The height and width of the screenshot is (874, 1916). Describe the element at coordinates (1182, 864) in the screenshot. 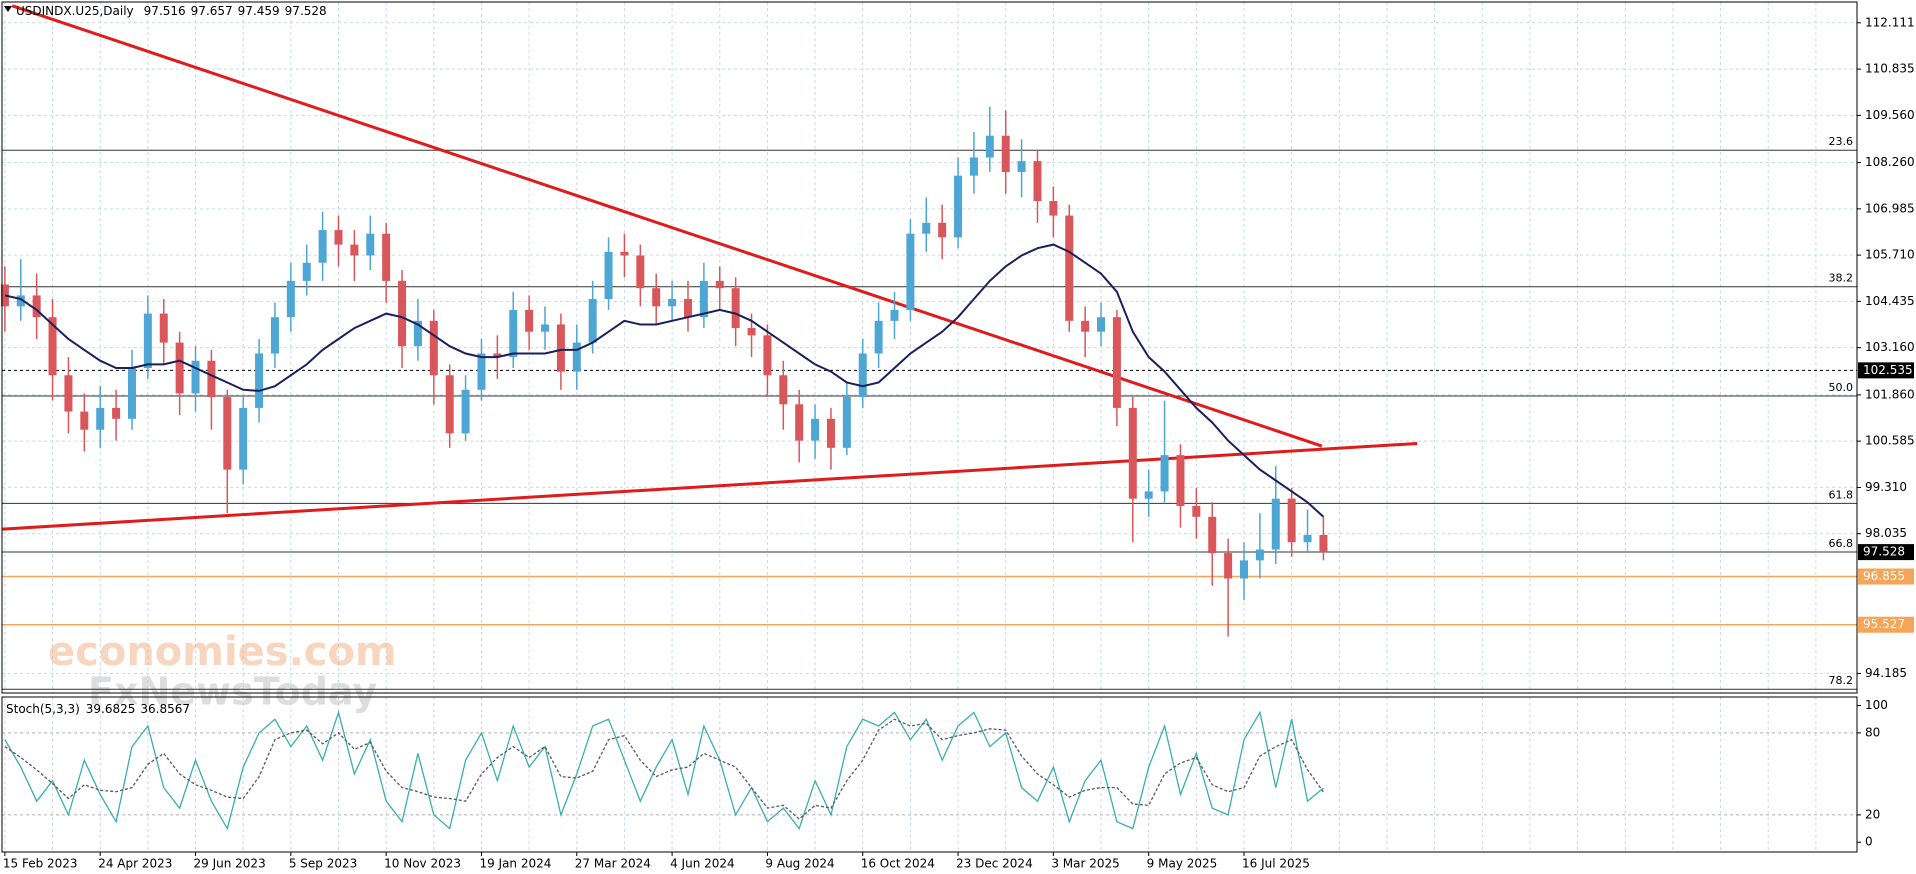

I see `x-tick-label: 9 May 2025` at that location.